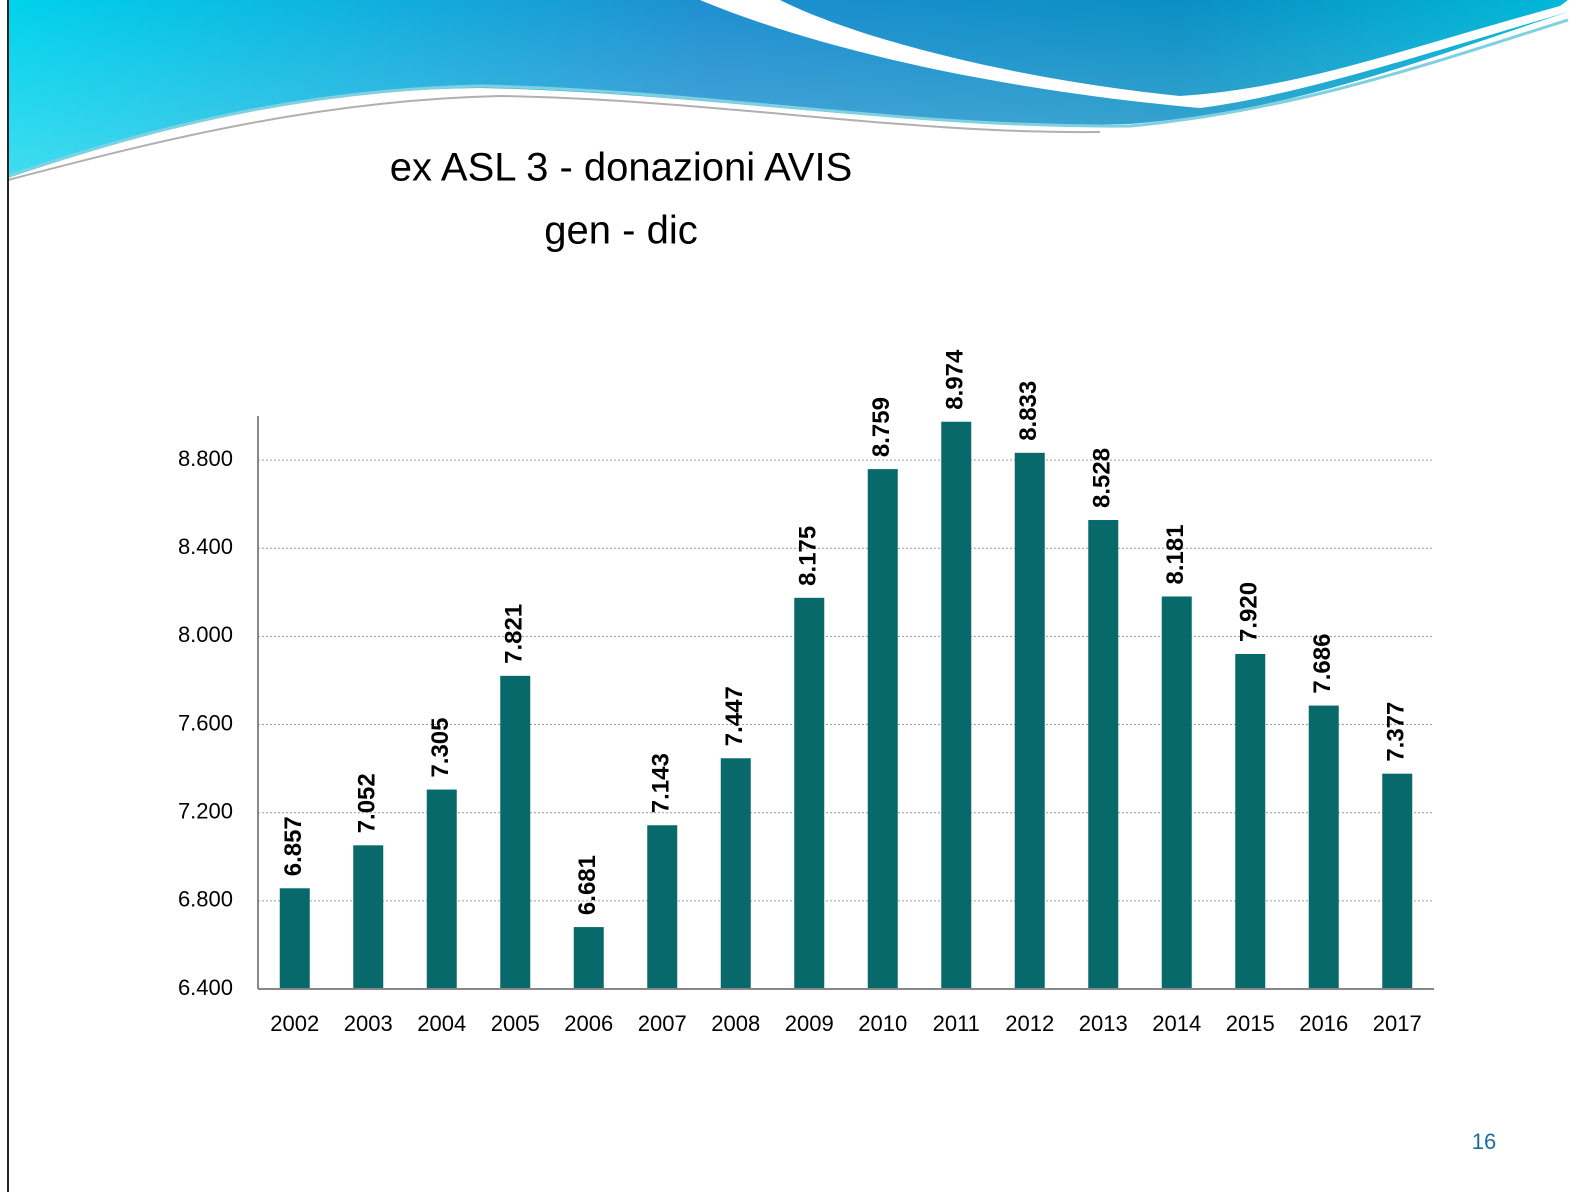 Image resolution: width=1588 pixels, height=1192 pixels. What do you see at coordinates (368, 1023) in the screenshot?
I see `x-tick-label: 2003` at bounding box center [368, 1023].